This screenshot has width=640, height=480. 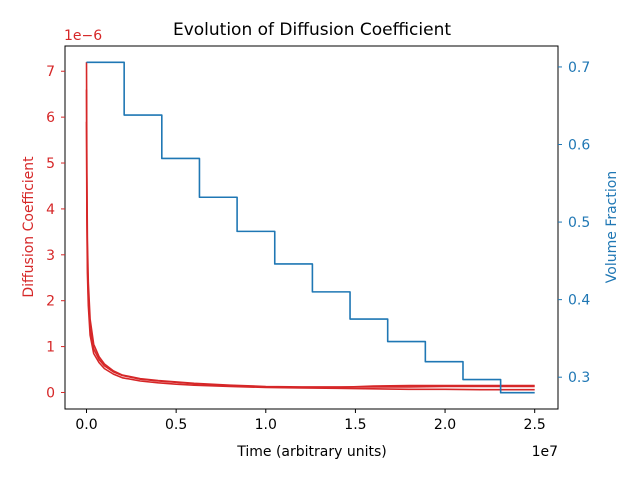 I want to click on right-y-tick-label: 0.3, so click(x=579, y=378).